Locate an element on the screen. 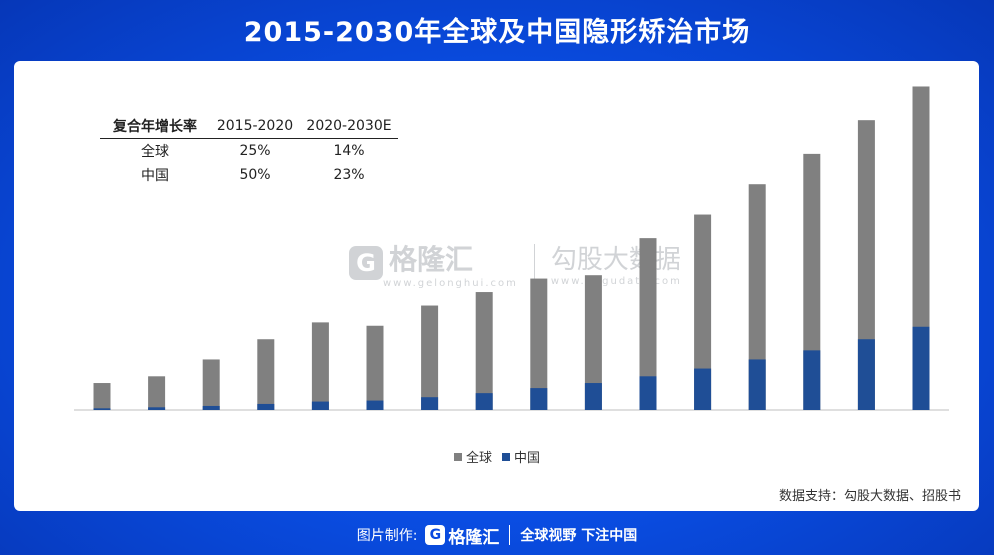 The image size is (994, 555). made-by-label: 图片制作: is located at coordinates (387, 536).